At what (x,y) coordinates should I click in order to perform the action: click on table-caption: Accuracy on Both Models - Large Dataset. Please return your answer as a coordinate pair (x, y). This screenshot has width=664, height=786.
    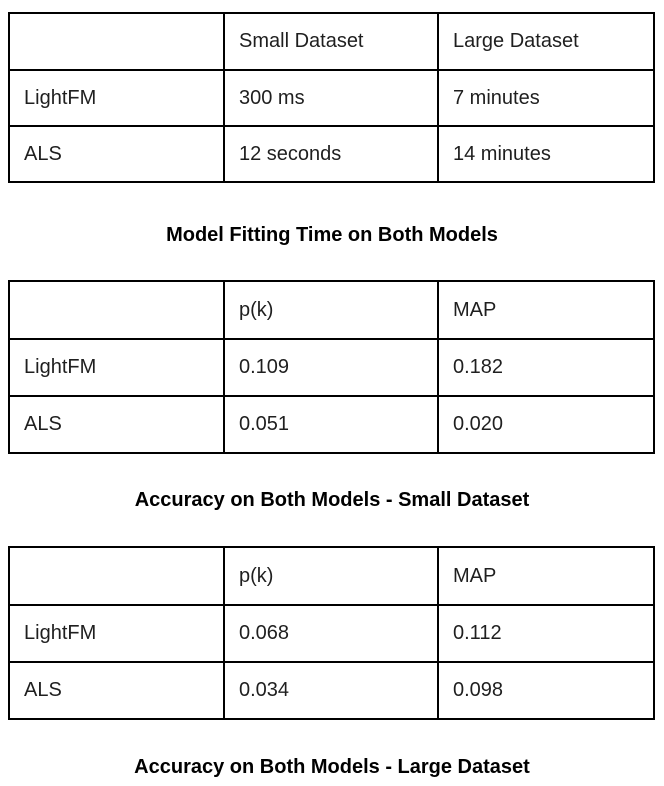
    Looking at the image, I should click on (332, 767).